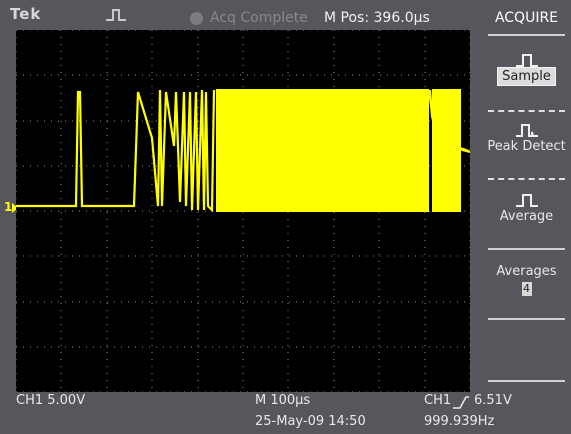 The image size is (571, 434). What do you see at coordinates (526, 280) in the screenshot?
I see `menu-item-averages: Averages 4` at bounding box center [526, 280].